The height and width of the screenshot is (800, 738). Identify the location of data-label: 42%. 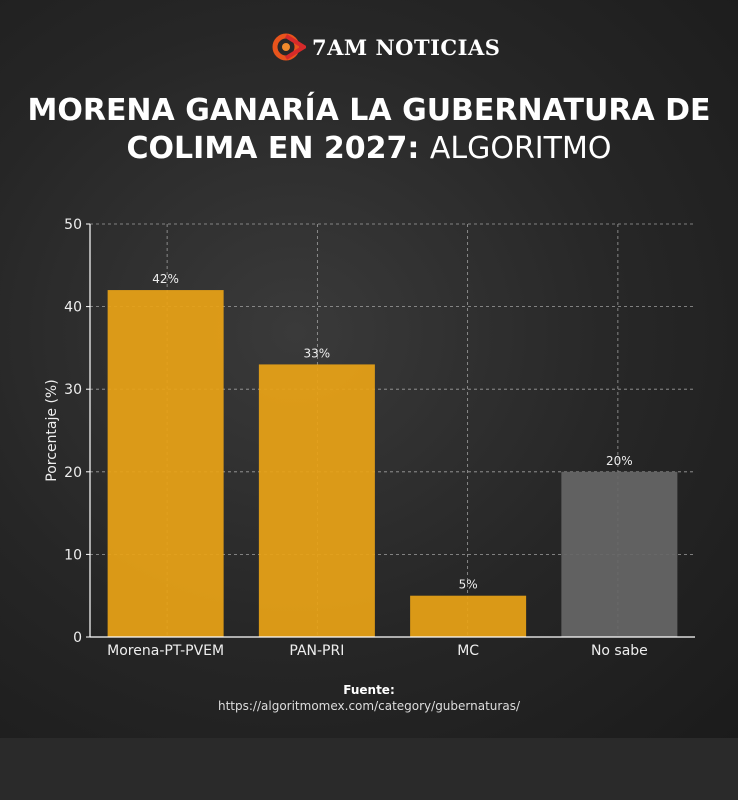
(165, 279).